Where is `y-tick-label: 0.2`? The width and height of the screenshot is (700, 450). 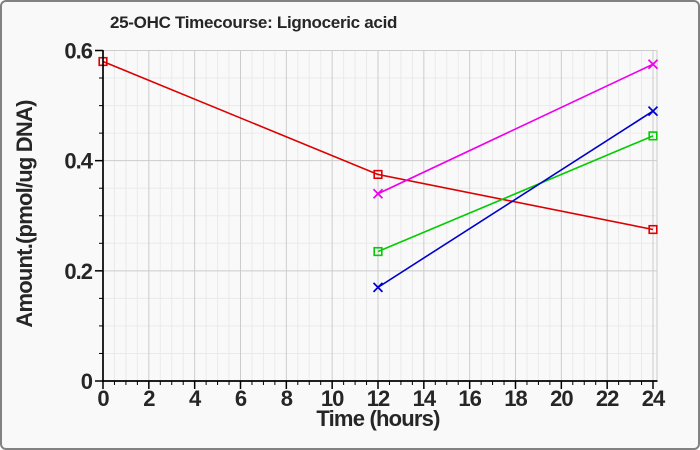
y-tick-label: 0.2 is located at coordinates (78, 271).